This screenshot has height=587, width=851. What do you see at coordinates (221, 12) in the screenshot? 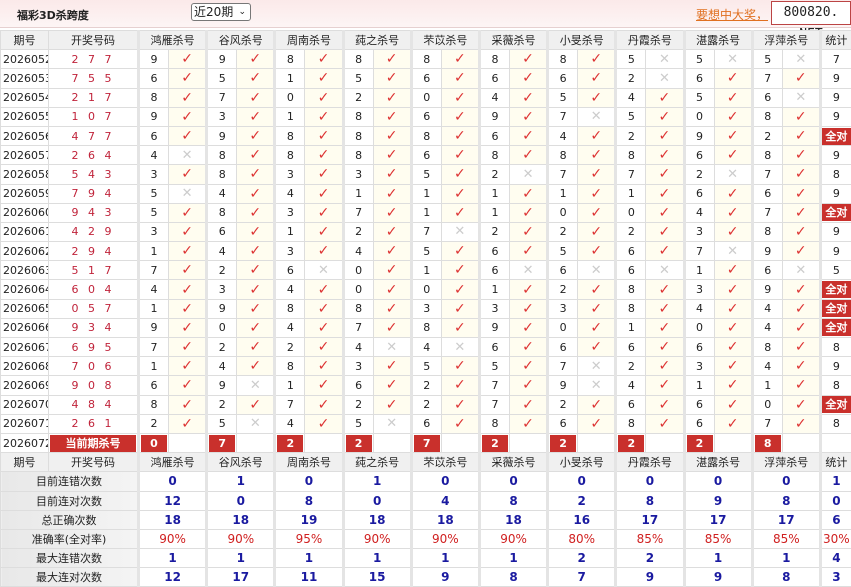
I see `period-select: 近20期⌄` at bounding box center [221, 12].